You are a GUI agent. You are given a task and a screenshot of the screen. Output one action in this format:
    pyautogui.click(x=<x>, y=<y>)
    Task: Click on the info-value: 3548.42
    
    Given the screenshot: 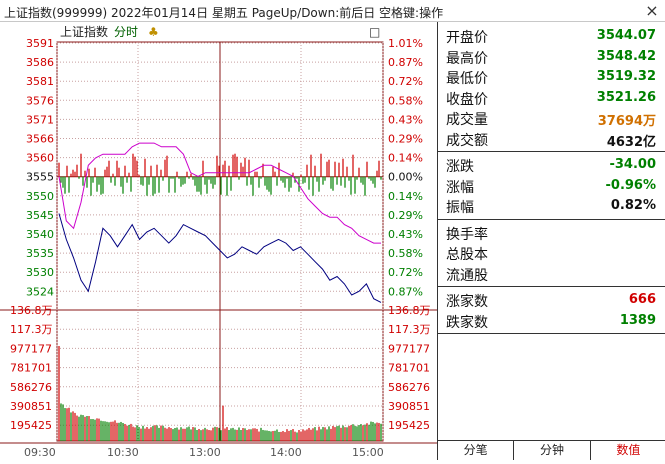 What is the action you would take?
    pyautogui.click(x=626, y=56)
    